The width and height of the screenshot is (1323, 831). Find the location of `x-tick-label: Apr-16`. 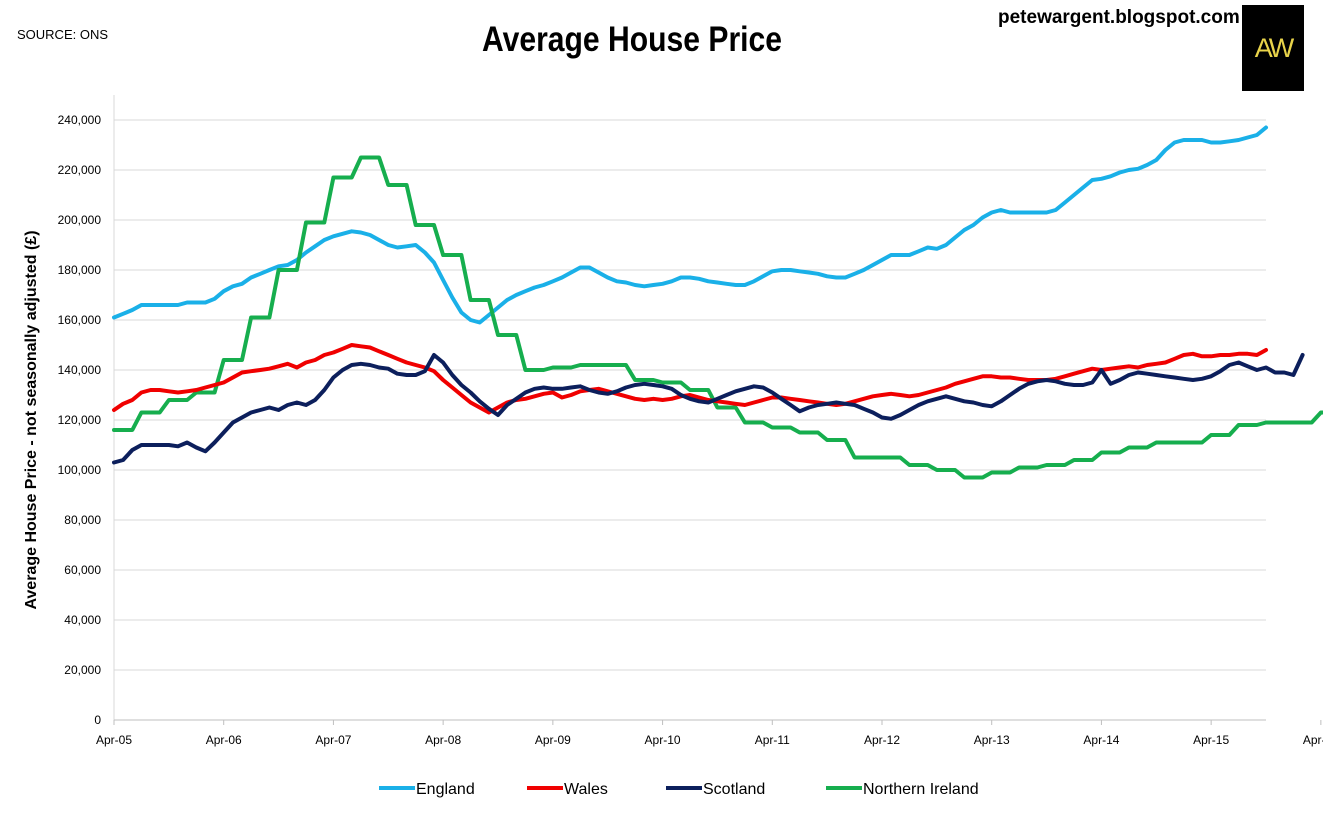

x-tick-label: Apr-16 is located at coordinates (1313, 740).